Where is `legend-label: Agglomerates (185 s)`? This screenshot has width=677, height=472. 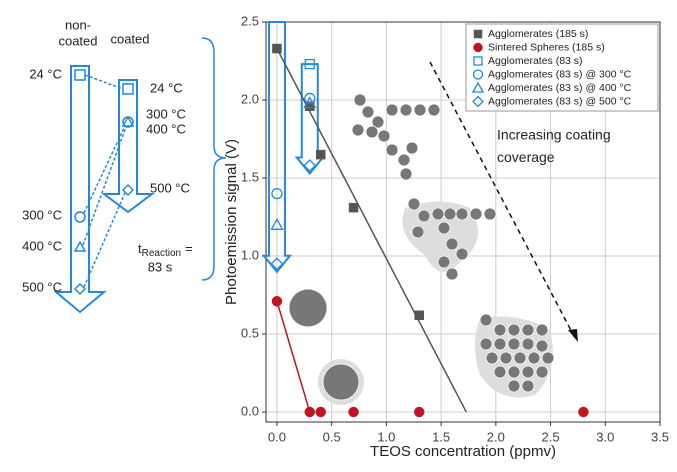
legend-label: Agglomerates (185 s) is located at coordinates (538, 34).